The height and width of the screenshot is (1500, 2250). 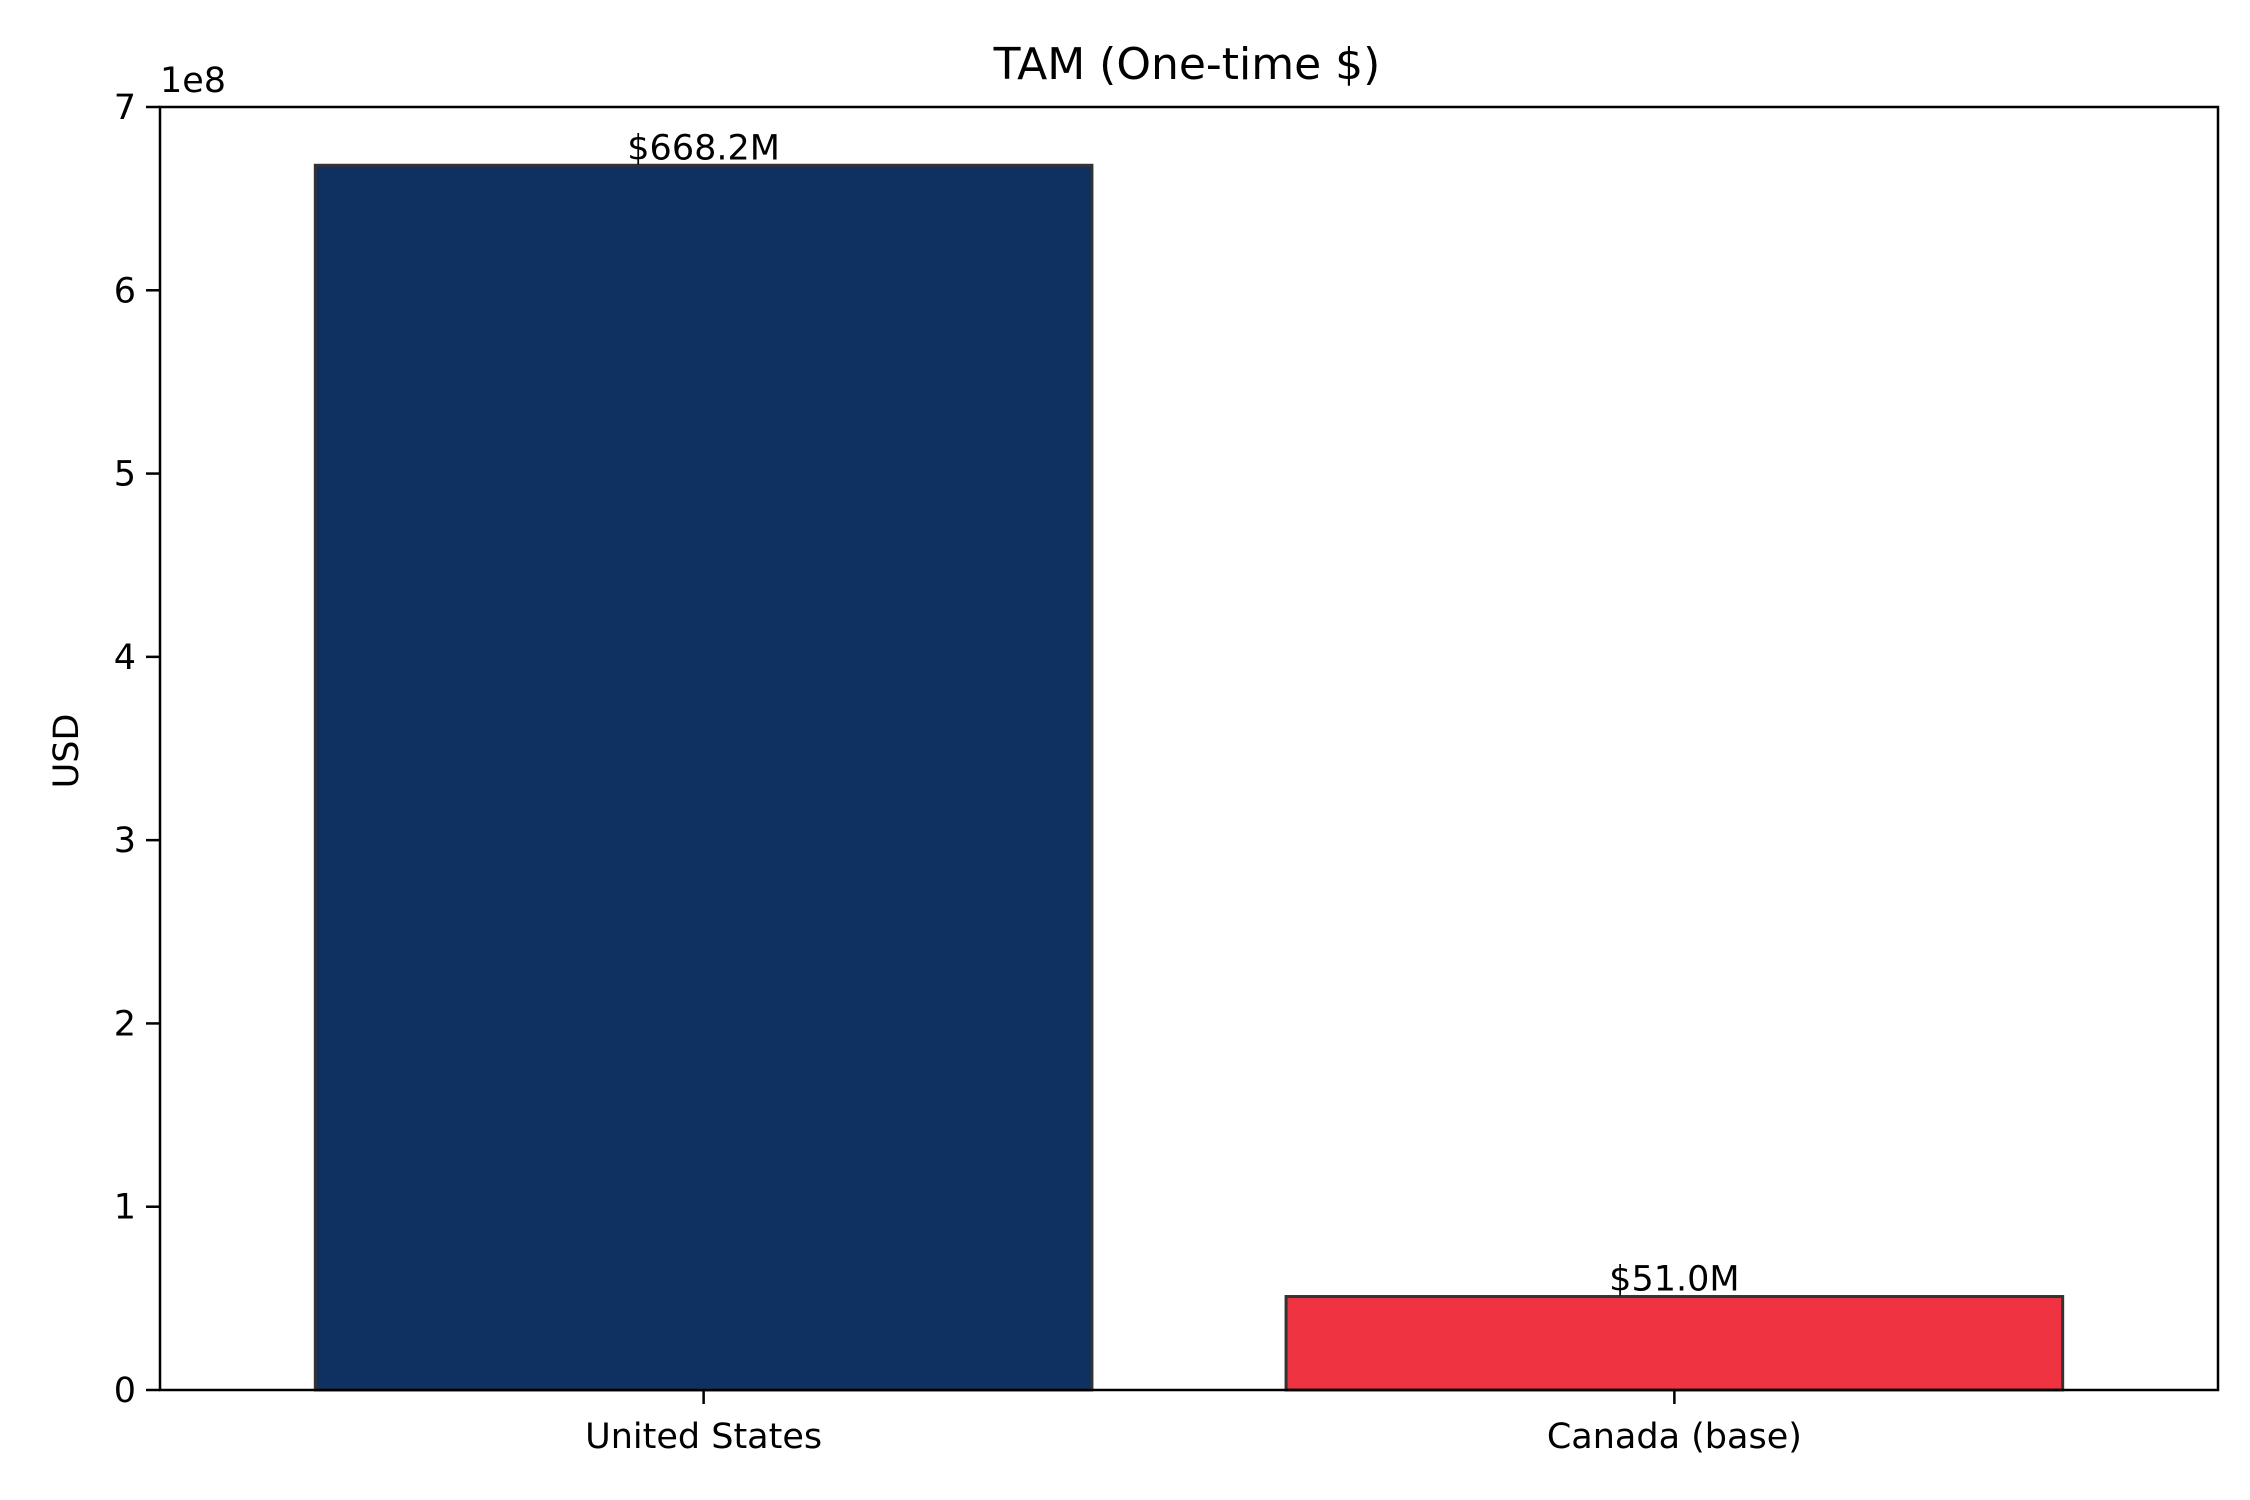 What do you see at coordinates (1674, 1280) in the screenshot?
I see `bar-data-label: $51.0M` at bounding box center [1674, 1280].